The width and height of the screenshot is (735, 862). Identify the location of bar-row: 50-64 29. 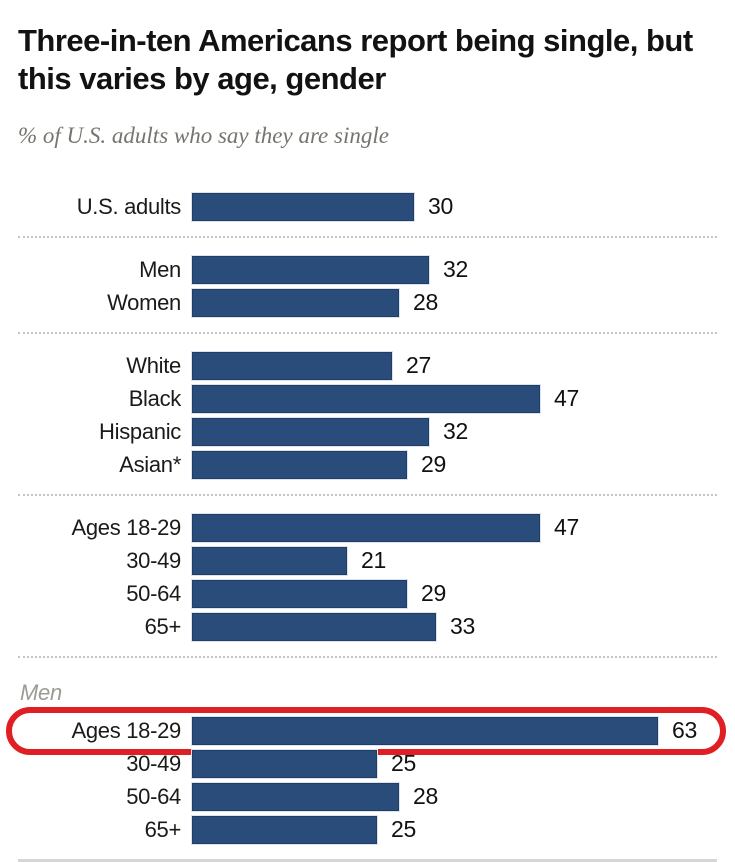
(367, 593).